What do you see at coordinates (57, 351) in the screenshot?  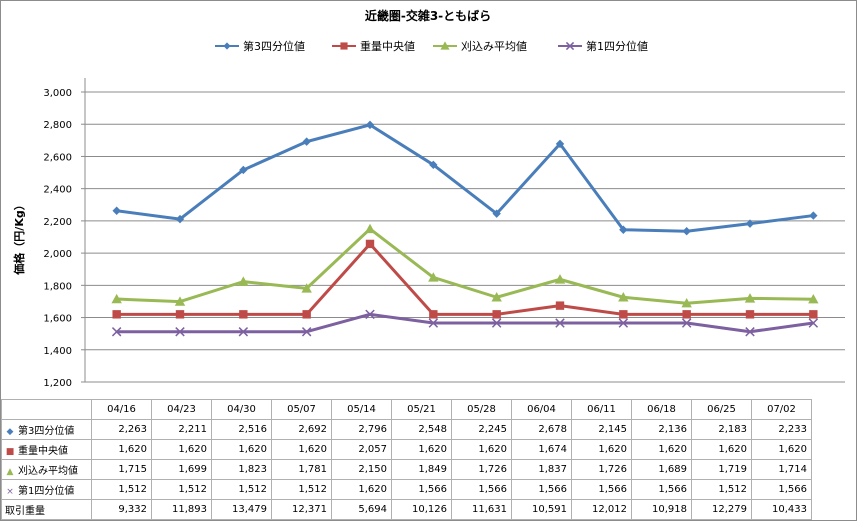 I see `y-tick-label: 1,400` at bounding box center [57, 351].